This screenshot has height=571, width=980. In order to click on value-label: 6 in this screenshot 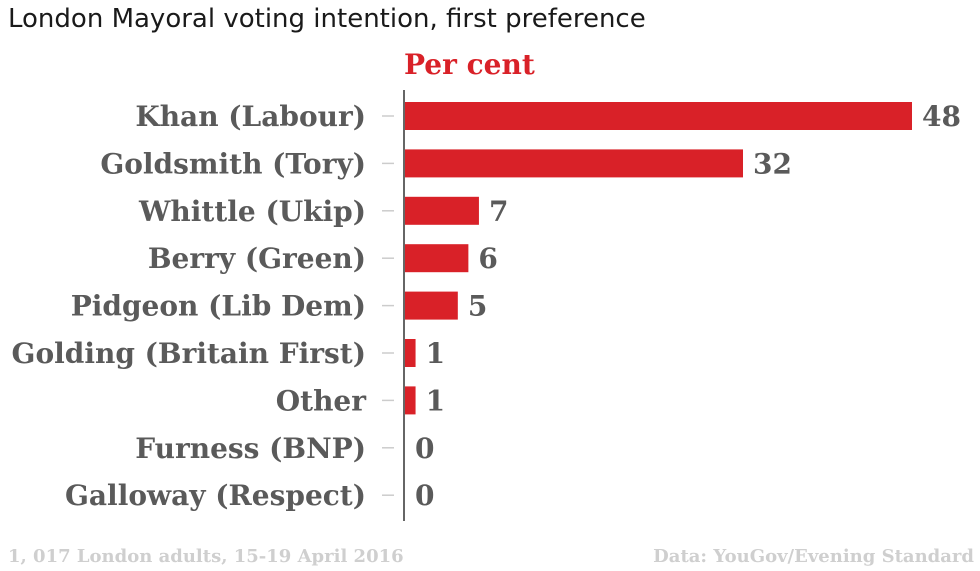, I will do `click(487, 258)`.